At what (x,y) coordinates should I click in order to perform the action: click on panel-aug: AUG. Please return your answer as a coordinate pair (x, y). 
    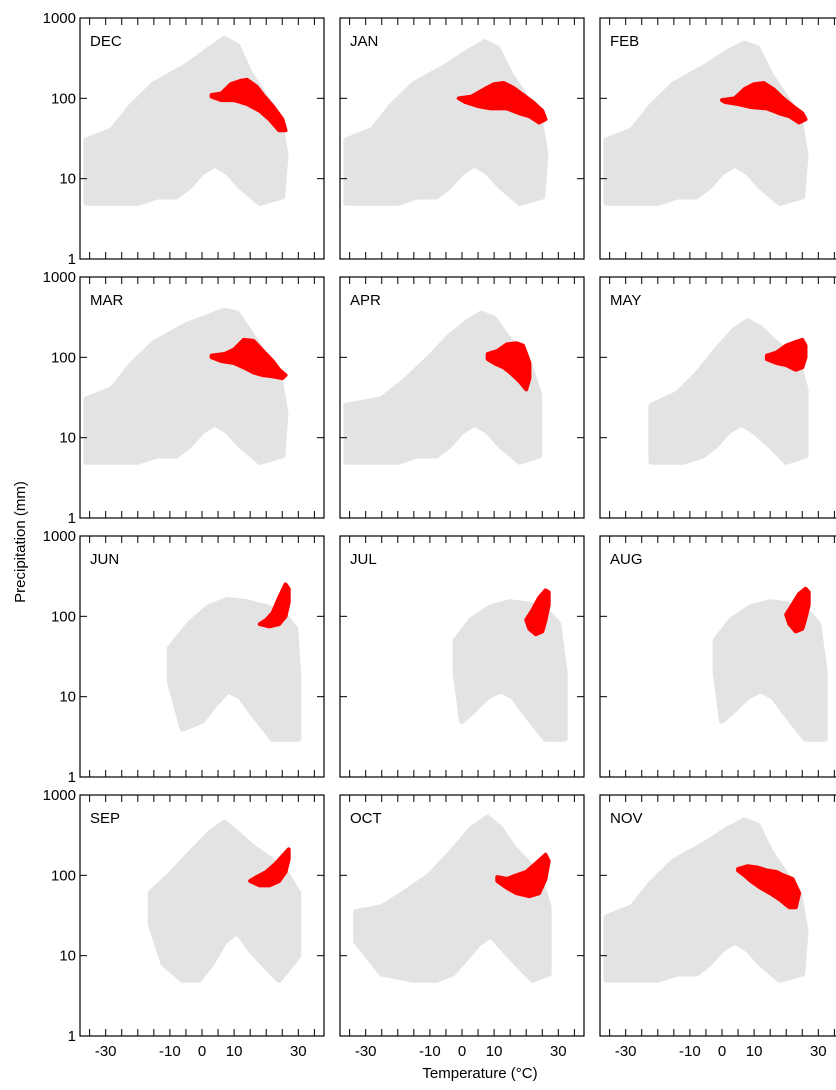
    Looking at the image, I should click on (717, 656).